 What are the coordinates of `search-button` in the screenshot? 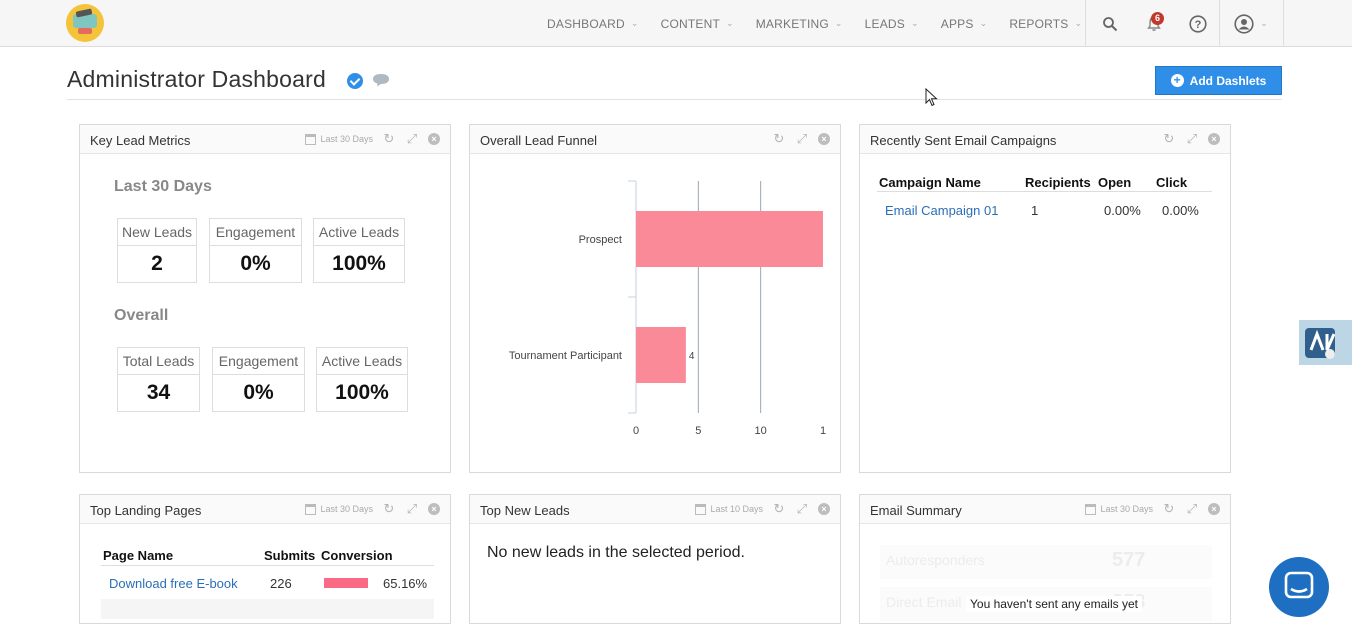 It's located at (1110, 23).